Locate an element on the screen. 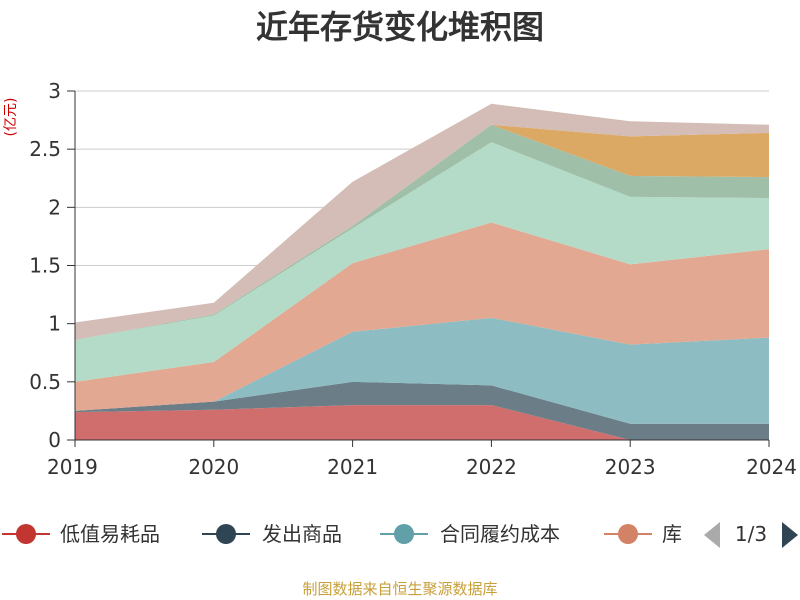  x-tick-label: 2022 is located at coordinates (491, 467).